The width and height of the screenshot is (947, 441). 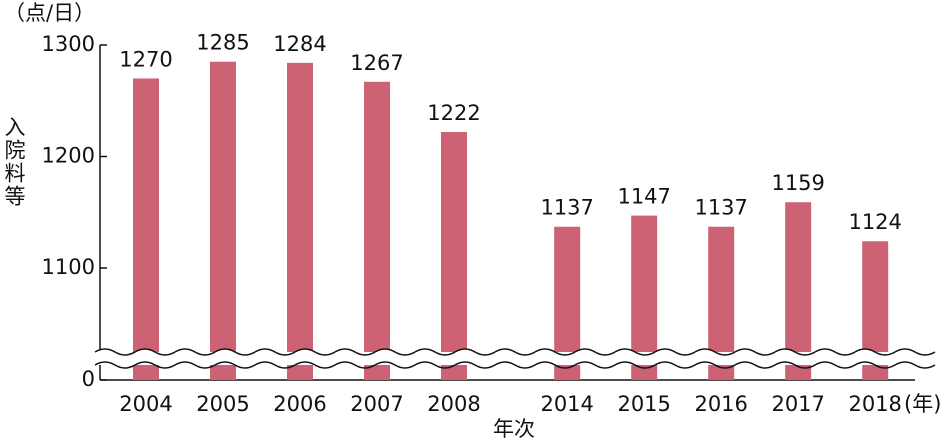 What do you see at coordinates (145, 59) in the screenshot?
I see `value-label: 1270` at bounding box center [145, 59].